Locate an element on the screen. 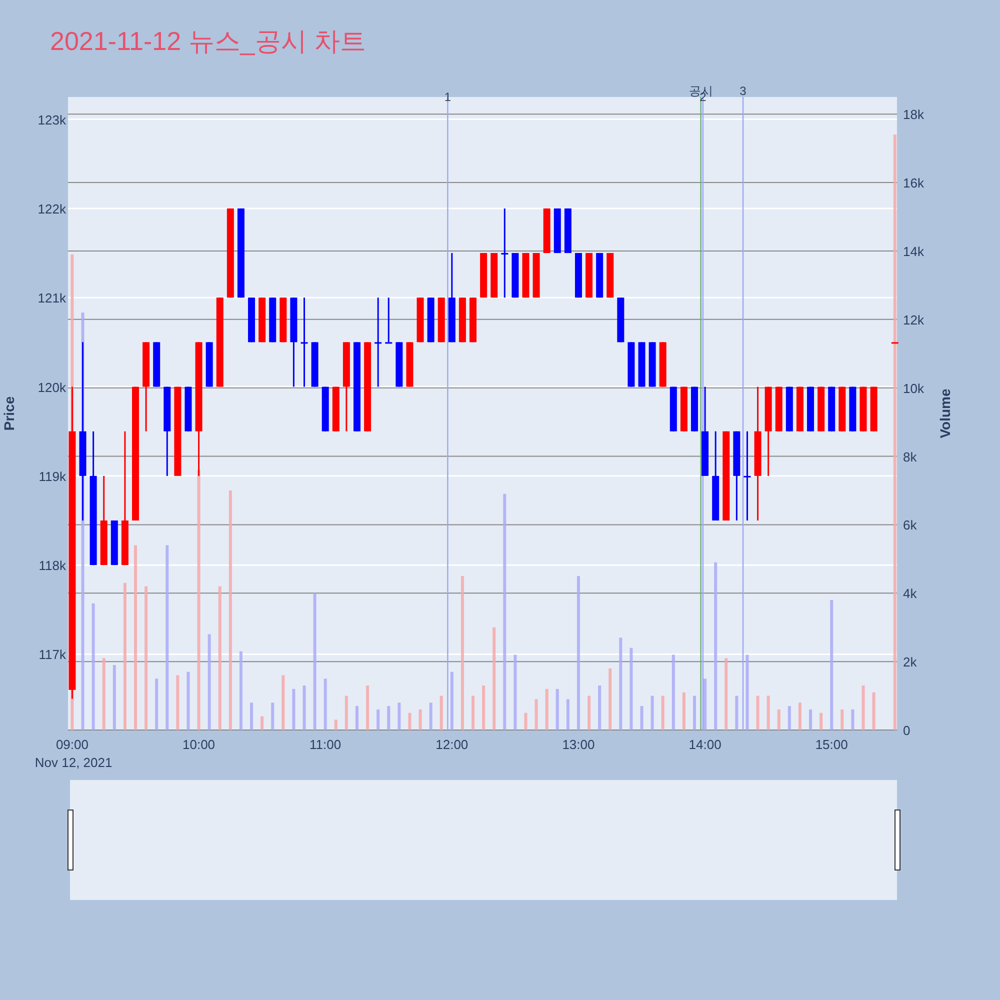 This screenshot has width=1000, height=1000. y-tick-label: 123k is located at coordinates (52, 120).